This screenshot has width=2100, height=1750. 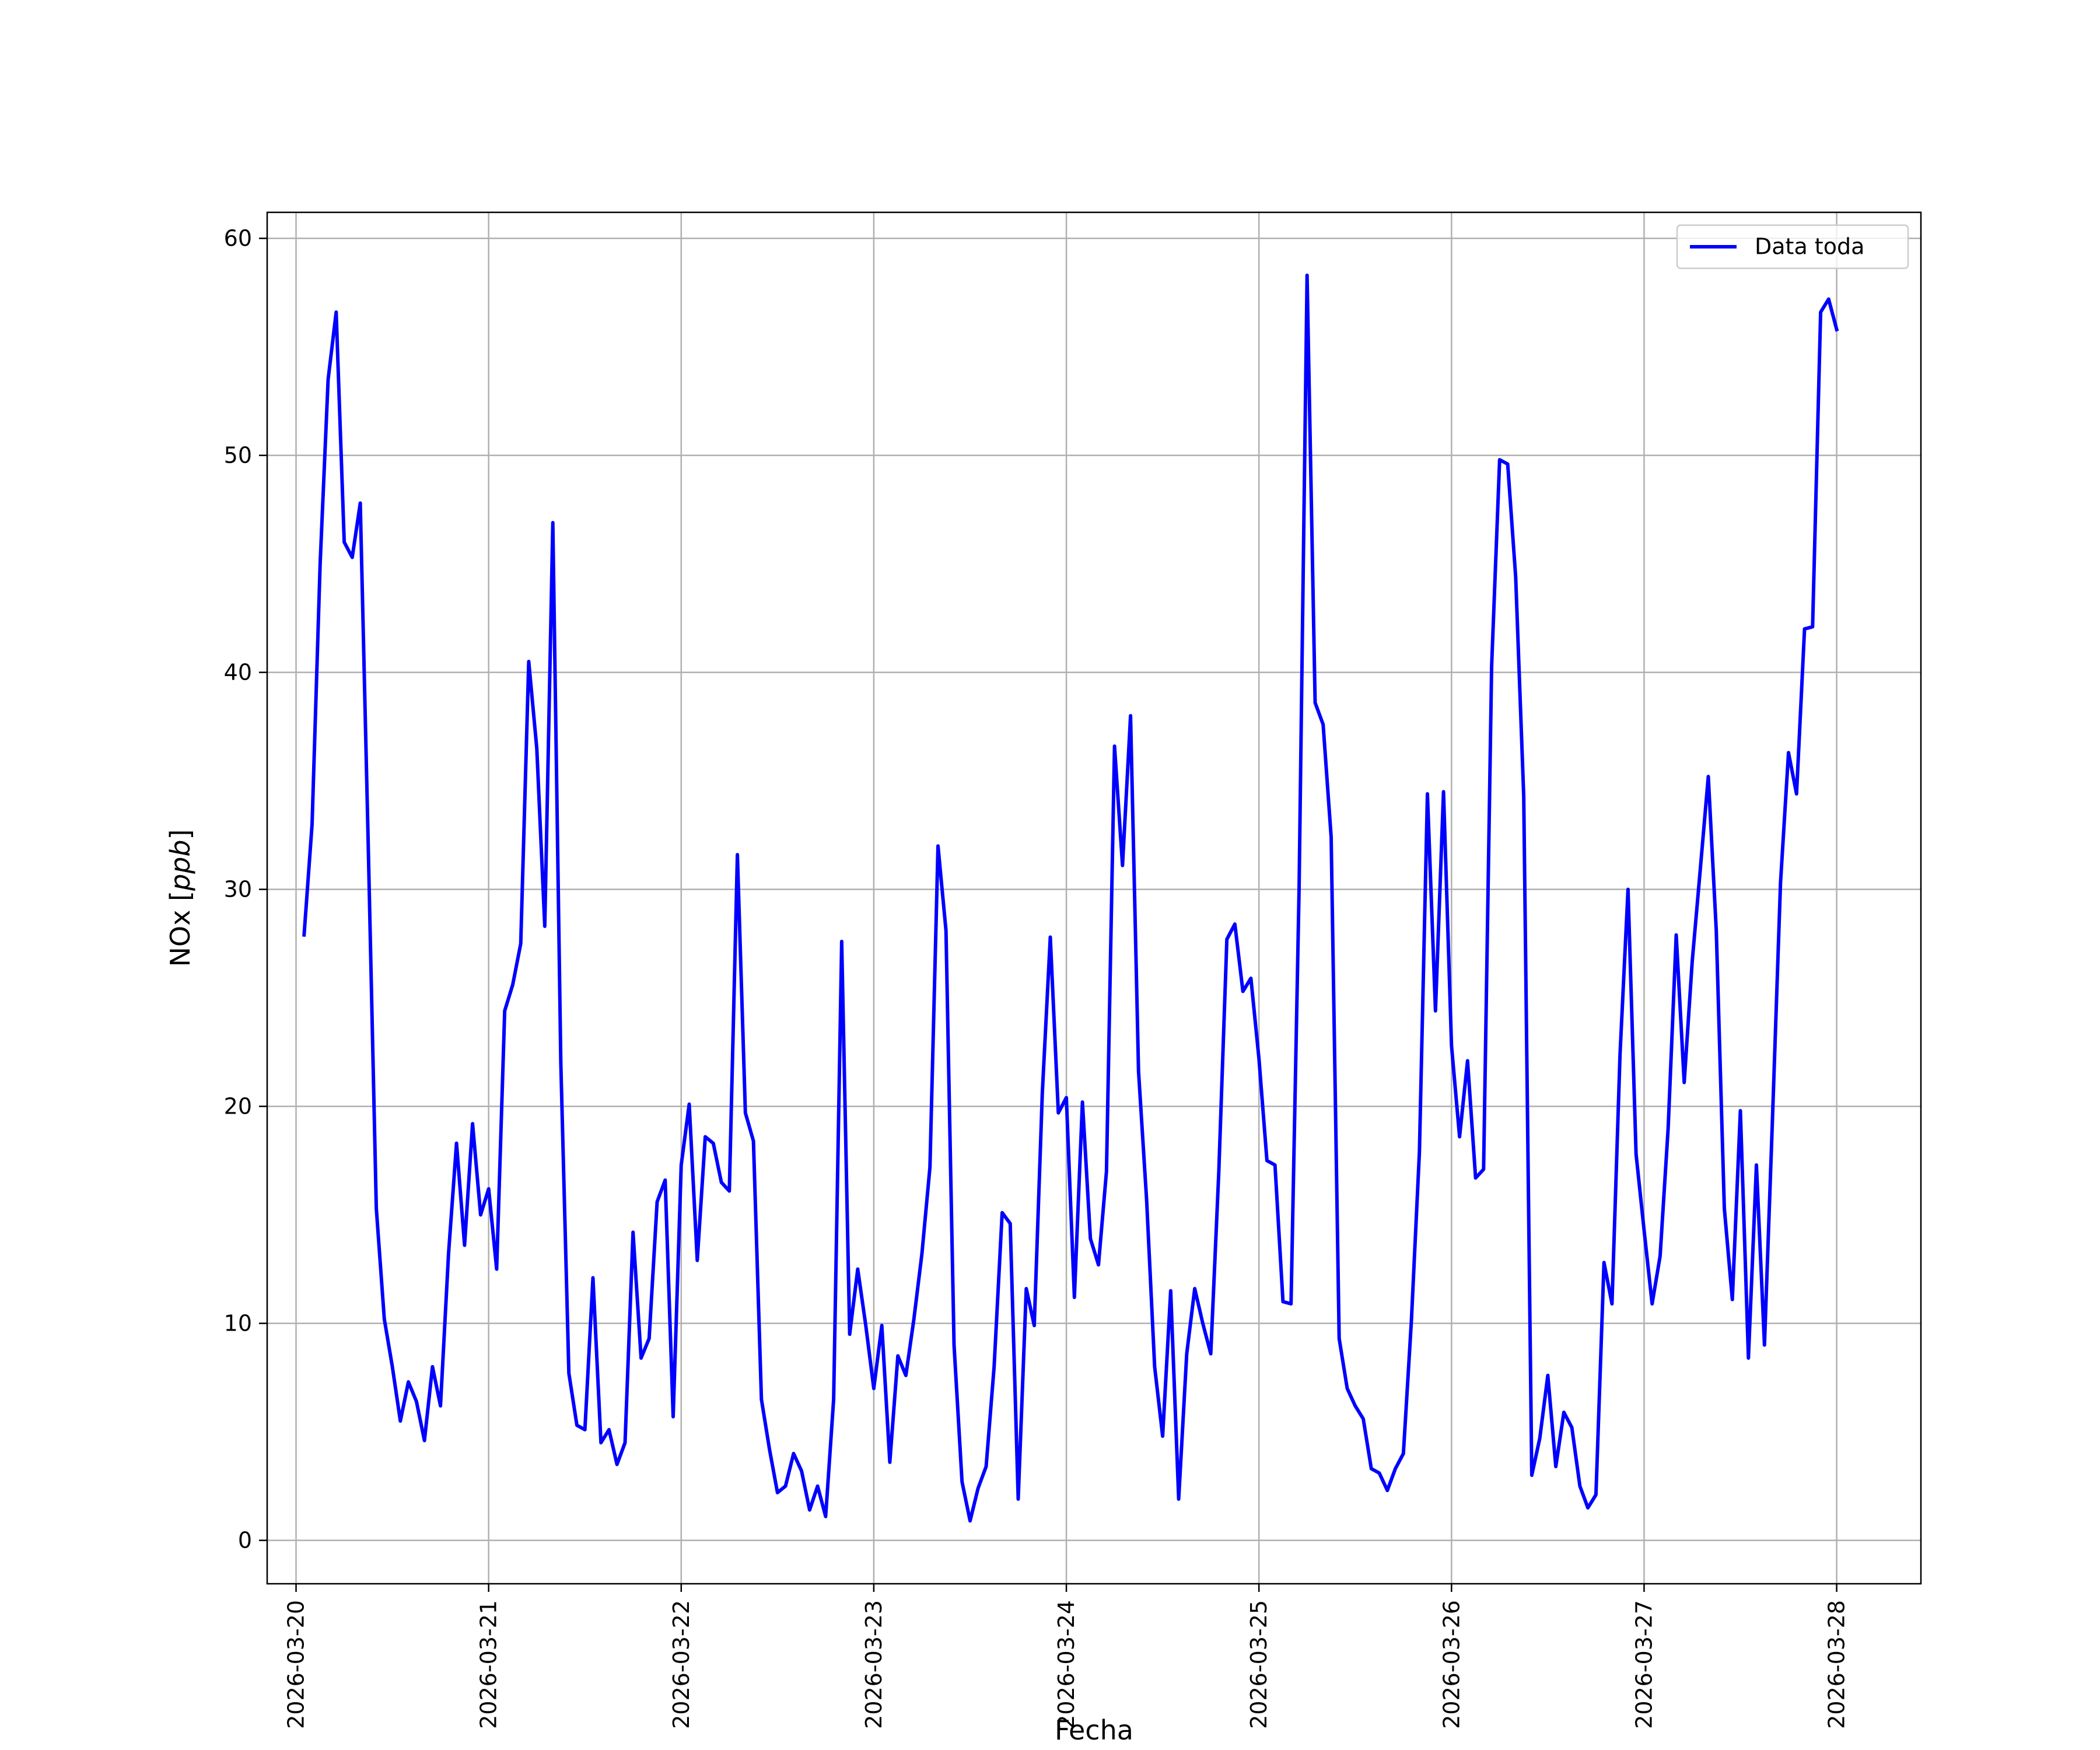 I want to click on x-tick-label: 2026-03-28, so click(x=1837, y=1664).